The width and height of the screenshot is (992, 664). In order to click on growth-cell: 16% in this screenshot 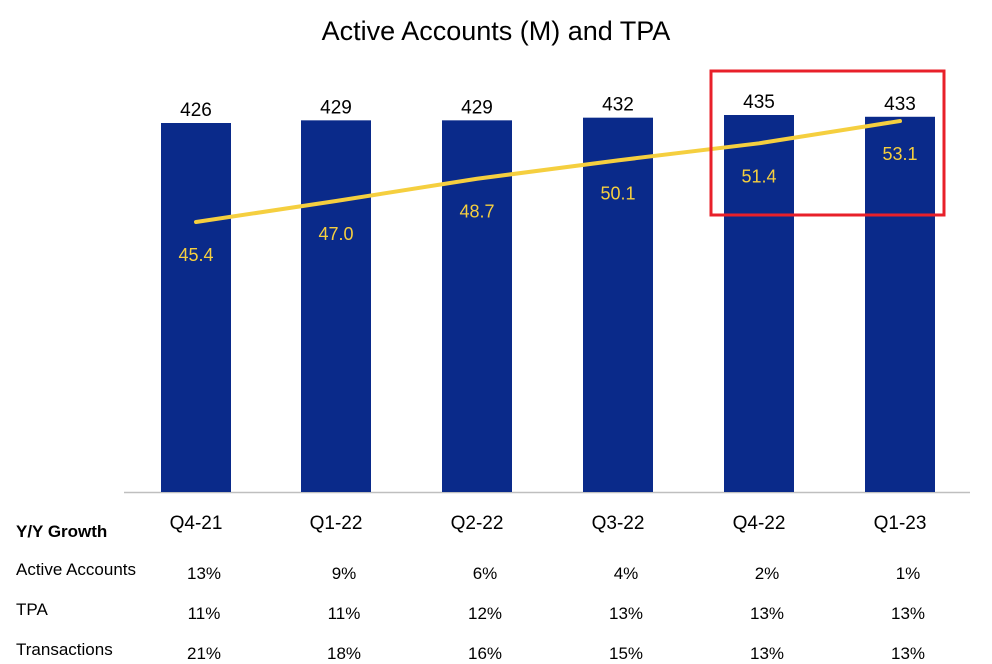, I will do `click(485, 653)`.